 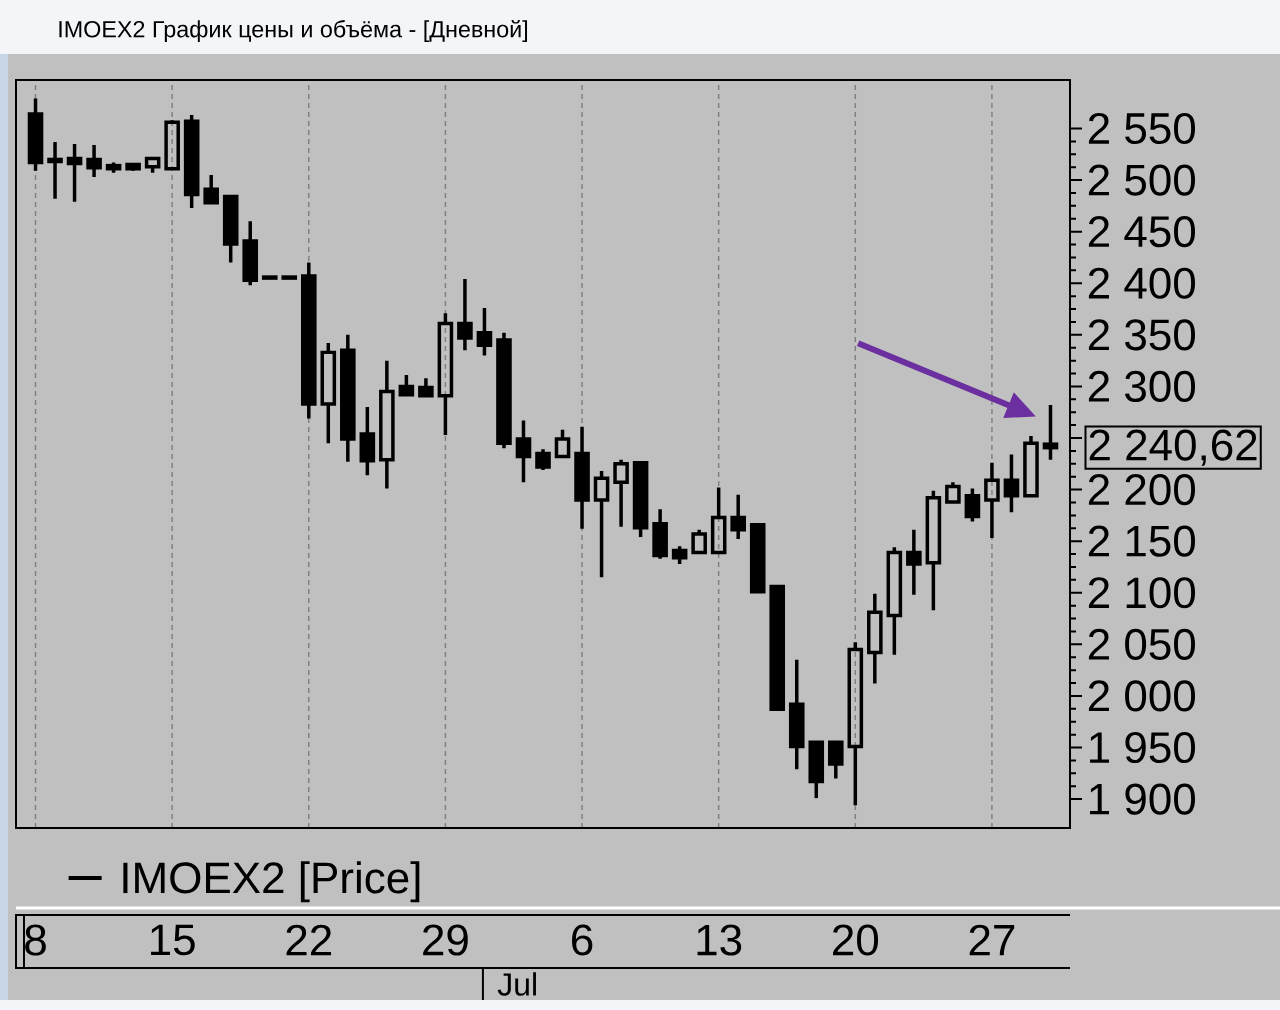 I want to click on y-tick-label: 2 100, so click(x=1142, y=593).